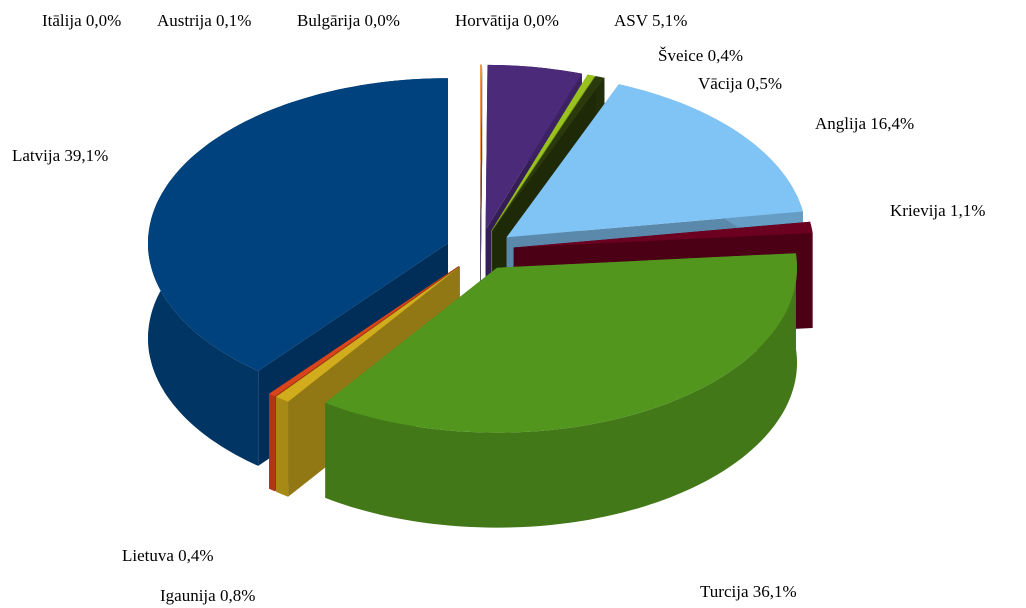  I want to click on label-value: 36,1%, so click(775, 591).